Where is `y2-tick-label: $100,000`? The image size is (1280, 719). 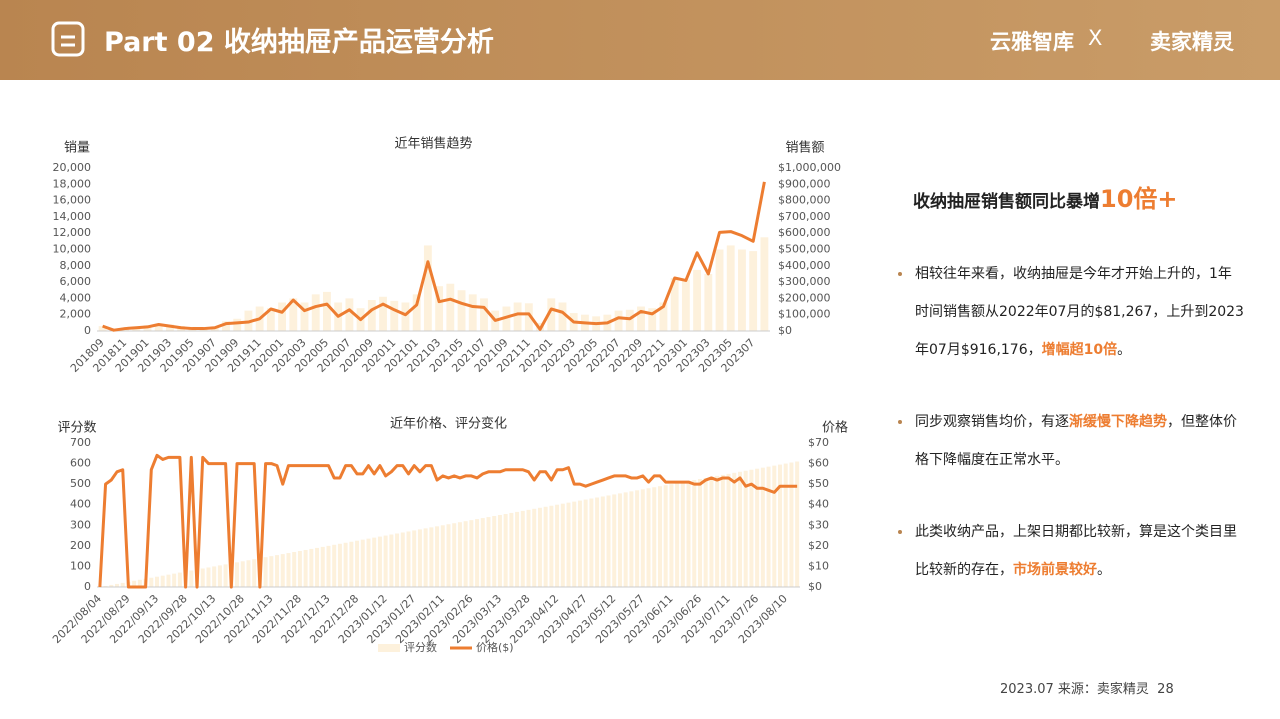
y2-tick-label: $100,000 is located at coordinates (804, 314).